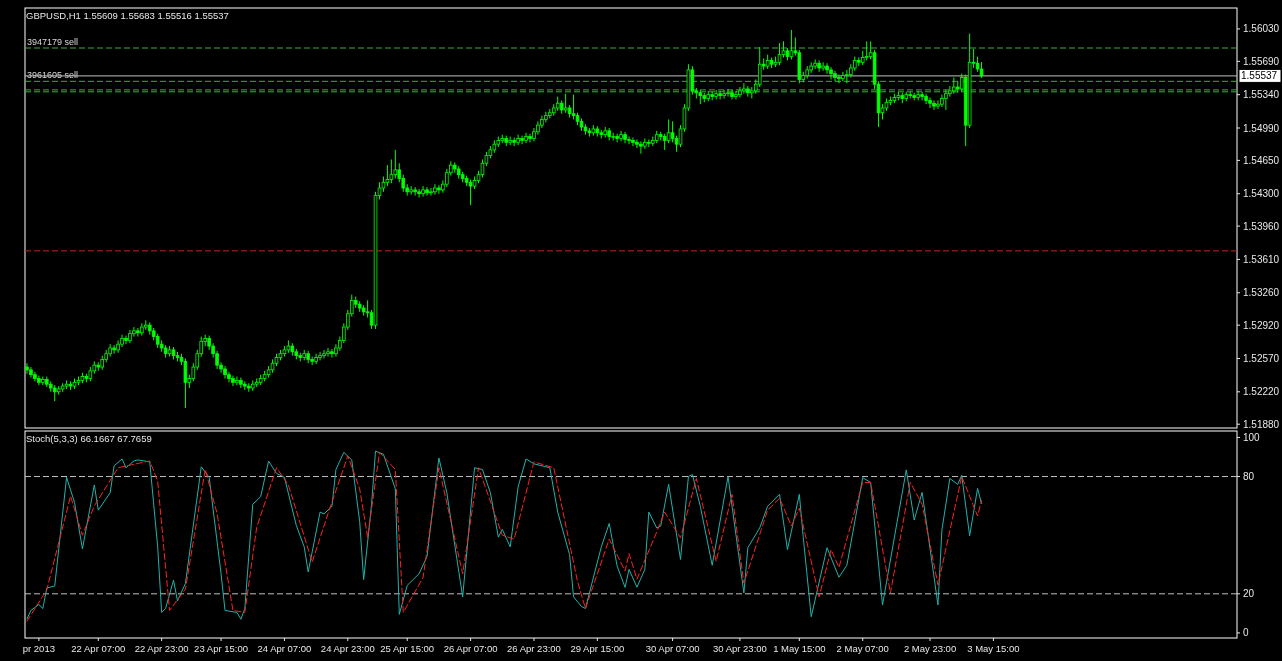 The image size is (1282, 661). Describe the element at coordinates (1261, 325) in the screenshot. I see `y-tick-label: 1.52920` at that location.